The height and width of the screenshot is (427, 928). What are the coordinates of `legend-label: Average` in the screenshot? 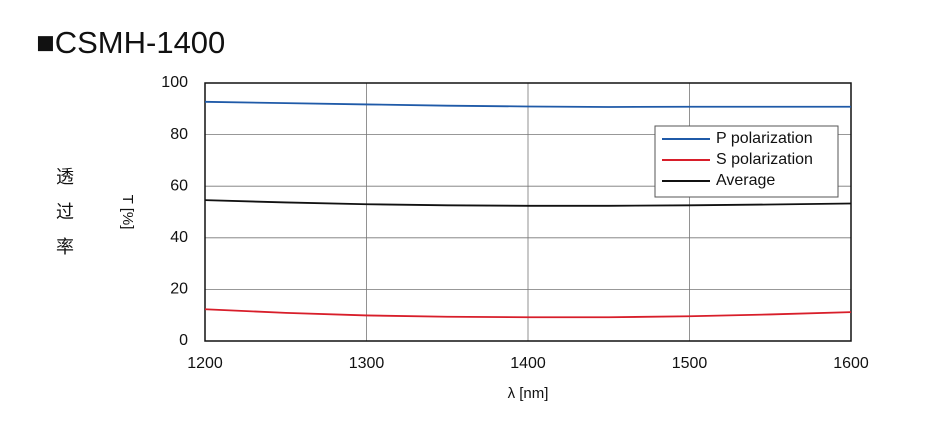 It's located at (745, 180).